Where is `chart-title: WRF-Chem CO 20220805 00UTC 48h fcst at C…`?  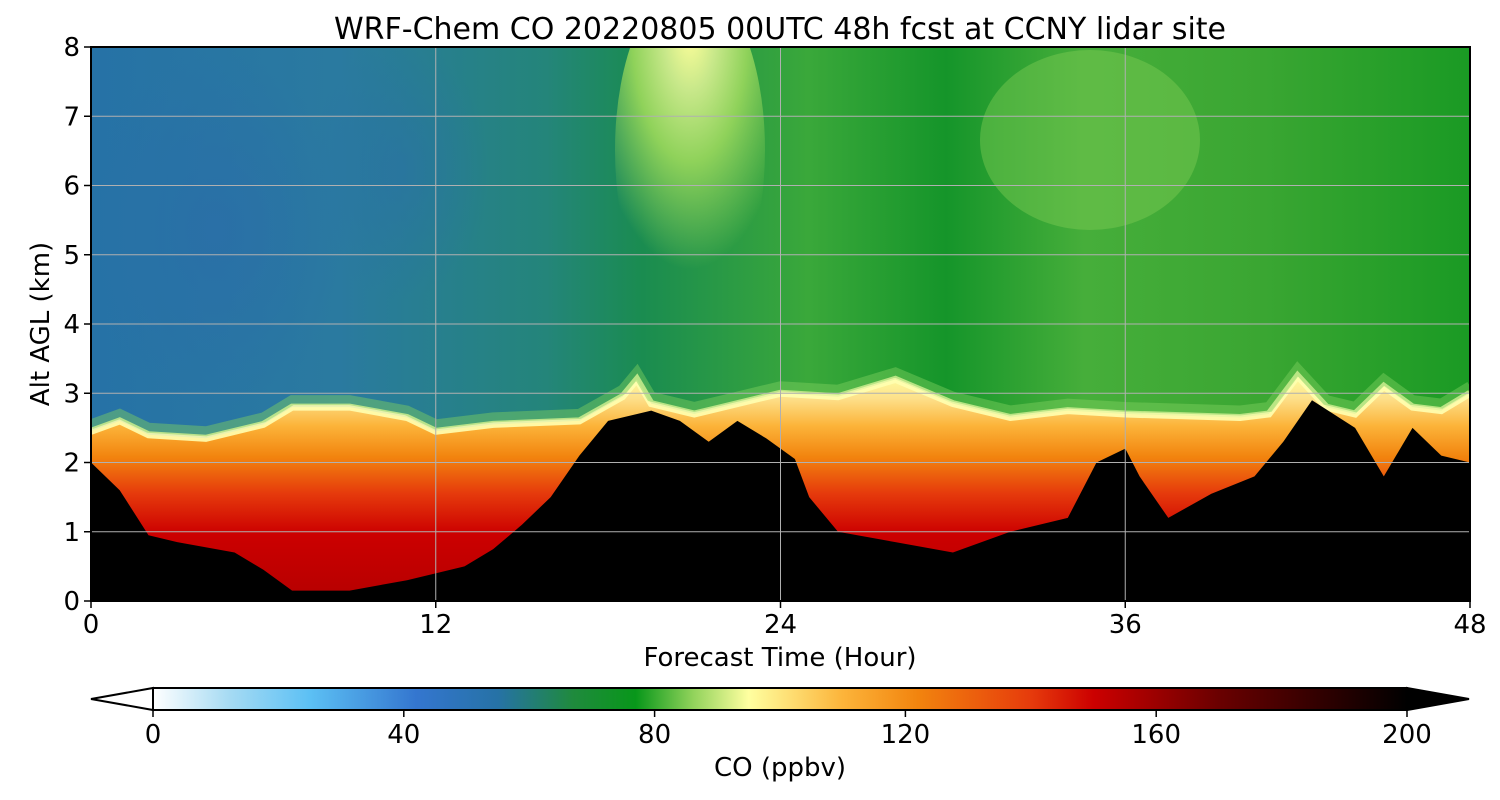 chart-title: WRF-Chem CO 20220805 00UTC 48h fcst at C… is located at coordinates (780, 29).